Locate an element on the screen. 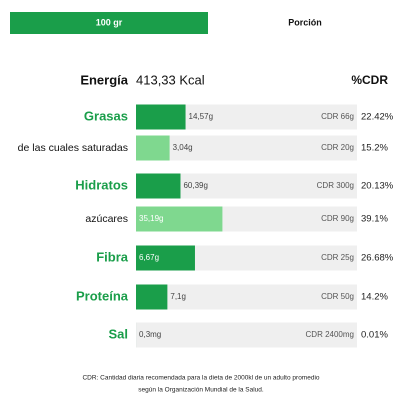  nutrient-label: Sal is located at coordinates (118, 333).